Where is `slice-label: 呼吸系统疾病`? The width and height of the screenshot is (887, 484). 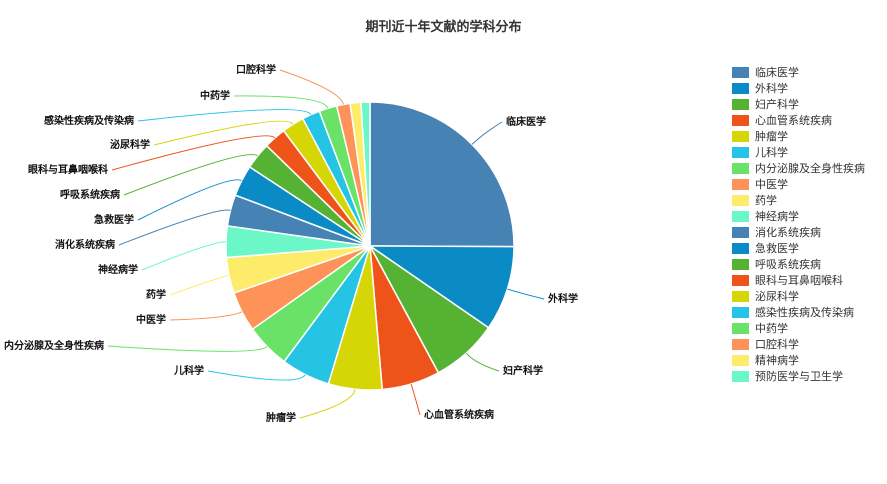
slice-label: 呼吸系统疾病 is located at coordinates (90, 194).